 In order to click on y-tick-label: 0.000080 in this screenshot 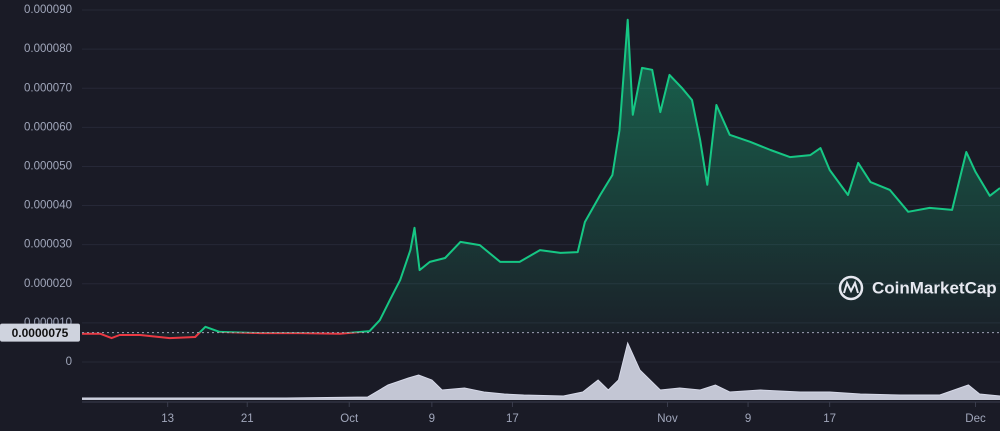, I will do `click(48, 49)`.